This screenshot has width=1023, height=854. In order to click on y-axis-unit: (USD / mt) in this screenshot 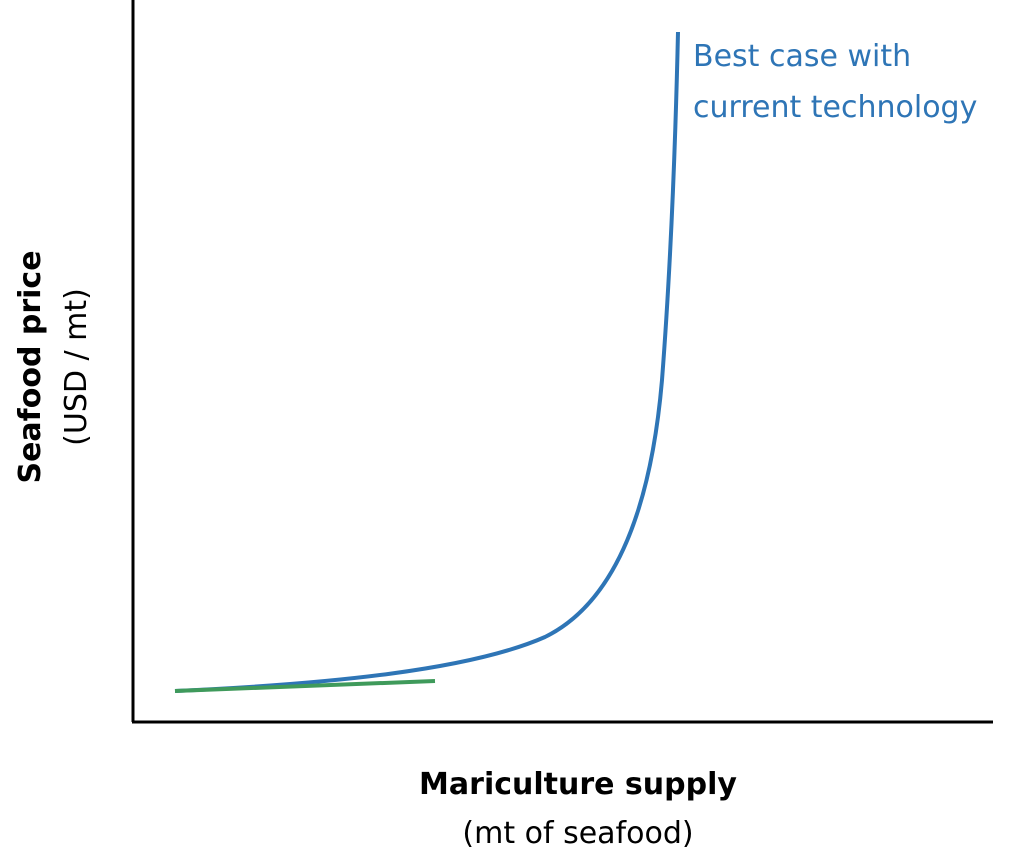, I will do `click(76, 367)`.